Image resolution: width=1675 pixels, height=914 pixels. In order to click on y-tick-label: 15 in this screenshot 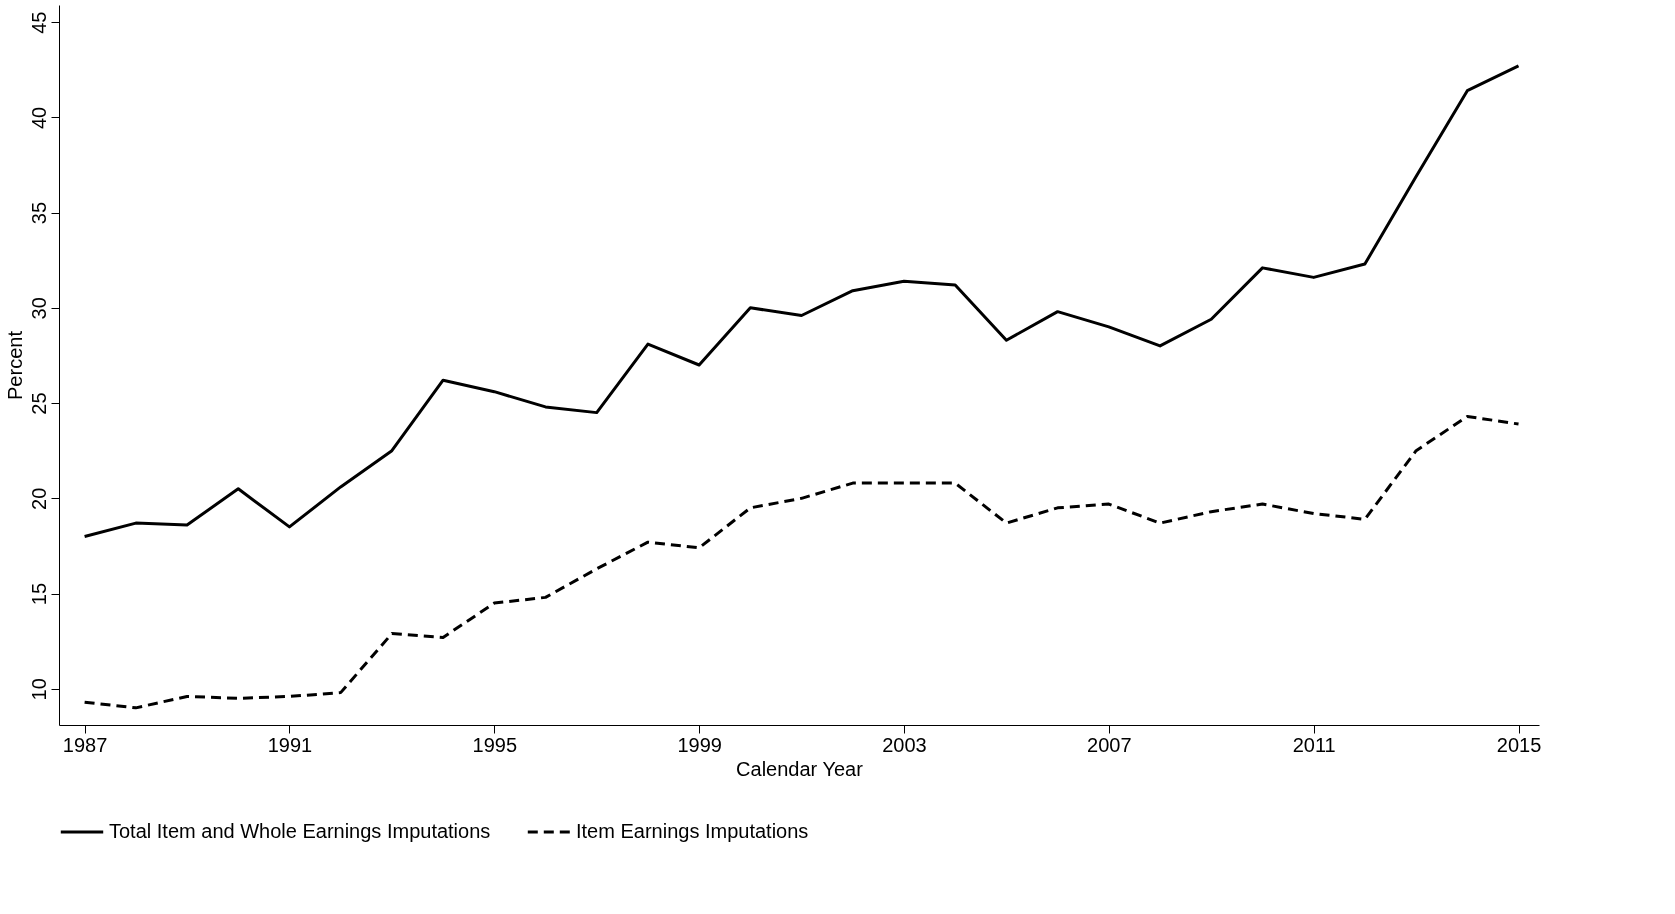, I will do `click(38, 594)`.